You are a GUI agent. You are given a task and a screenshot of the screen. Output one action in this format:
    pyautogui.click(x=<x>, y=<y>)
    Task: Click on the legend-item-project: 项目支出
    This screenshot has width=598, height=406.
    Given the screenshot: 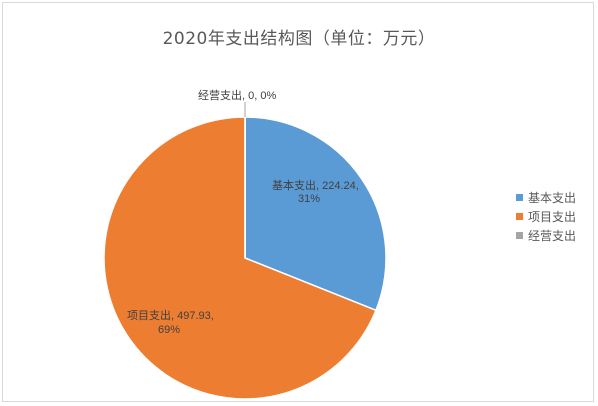 What is the action you would take?
    pyautogui.click(x=546, y=216)
    